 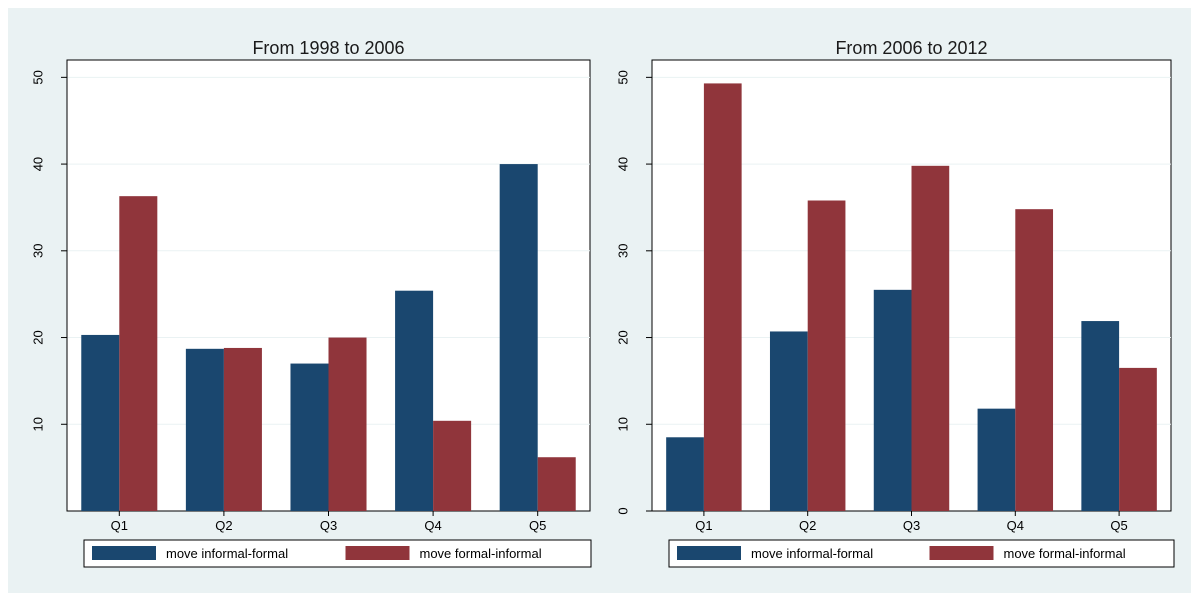 What do you see at coordinates (911, 48) in the screenshot?
I see `chart-title: From 2006 to 2012` at bounding box center [911, 48].